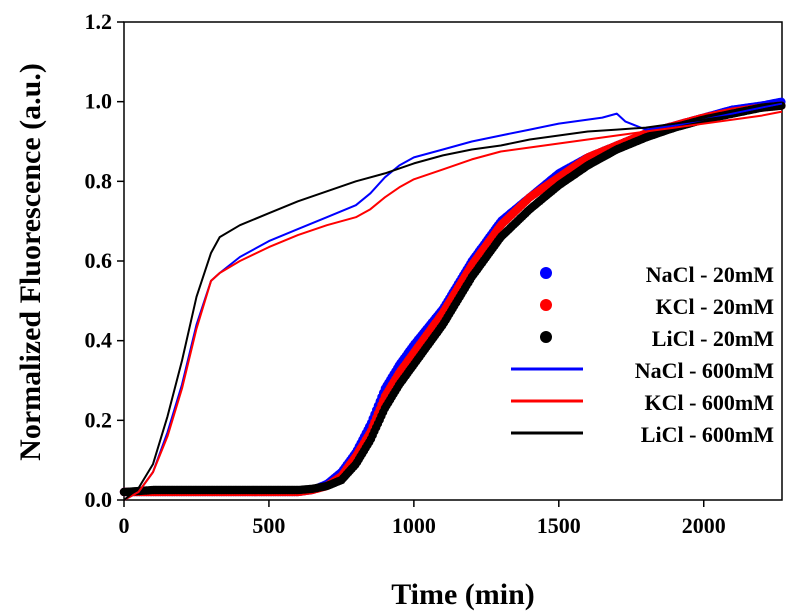 This screenshot has height=614, width=796. Describe the element at coordinates (704, 525) in the screenshot. I see `x-tick-label: 2000` at that location.